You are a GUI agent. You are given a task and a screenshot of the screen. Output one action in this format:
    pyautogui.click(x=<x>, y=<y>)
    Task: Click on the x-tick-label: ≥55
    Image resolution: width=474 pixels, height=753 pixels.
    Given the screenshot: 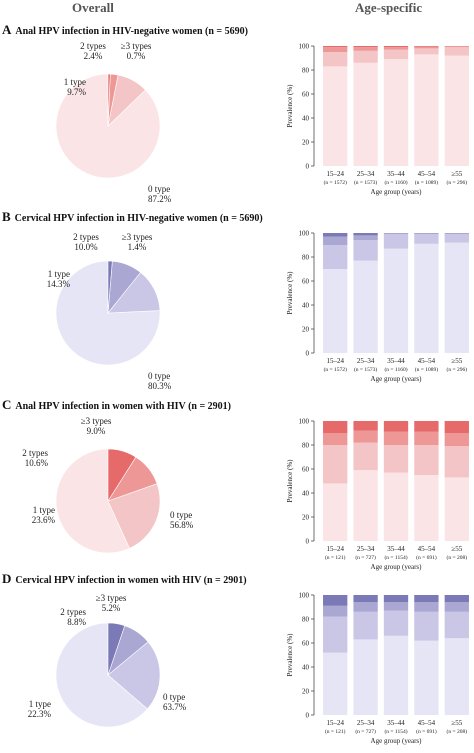 What is the action you would take?
    pyautogui.click(x=456, y=723)
    